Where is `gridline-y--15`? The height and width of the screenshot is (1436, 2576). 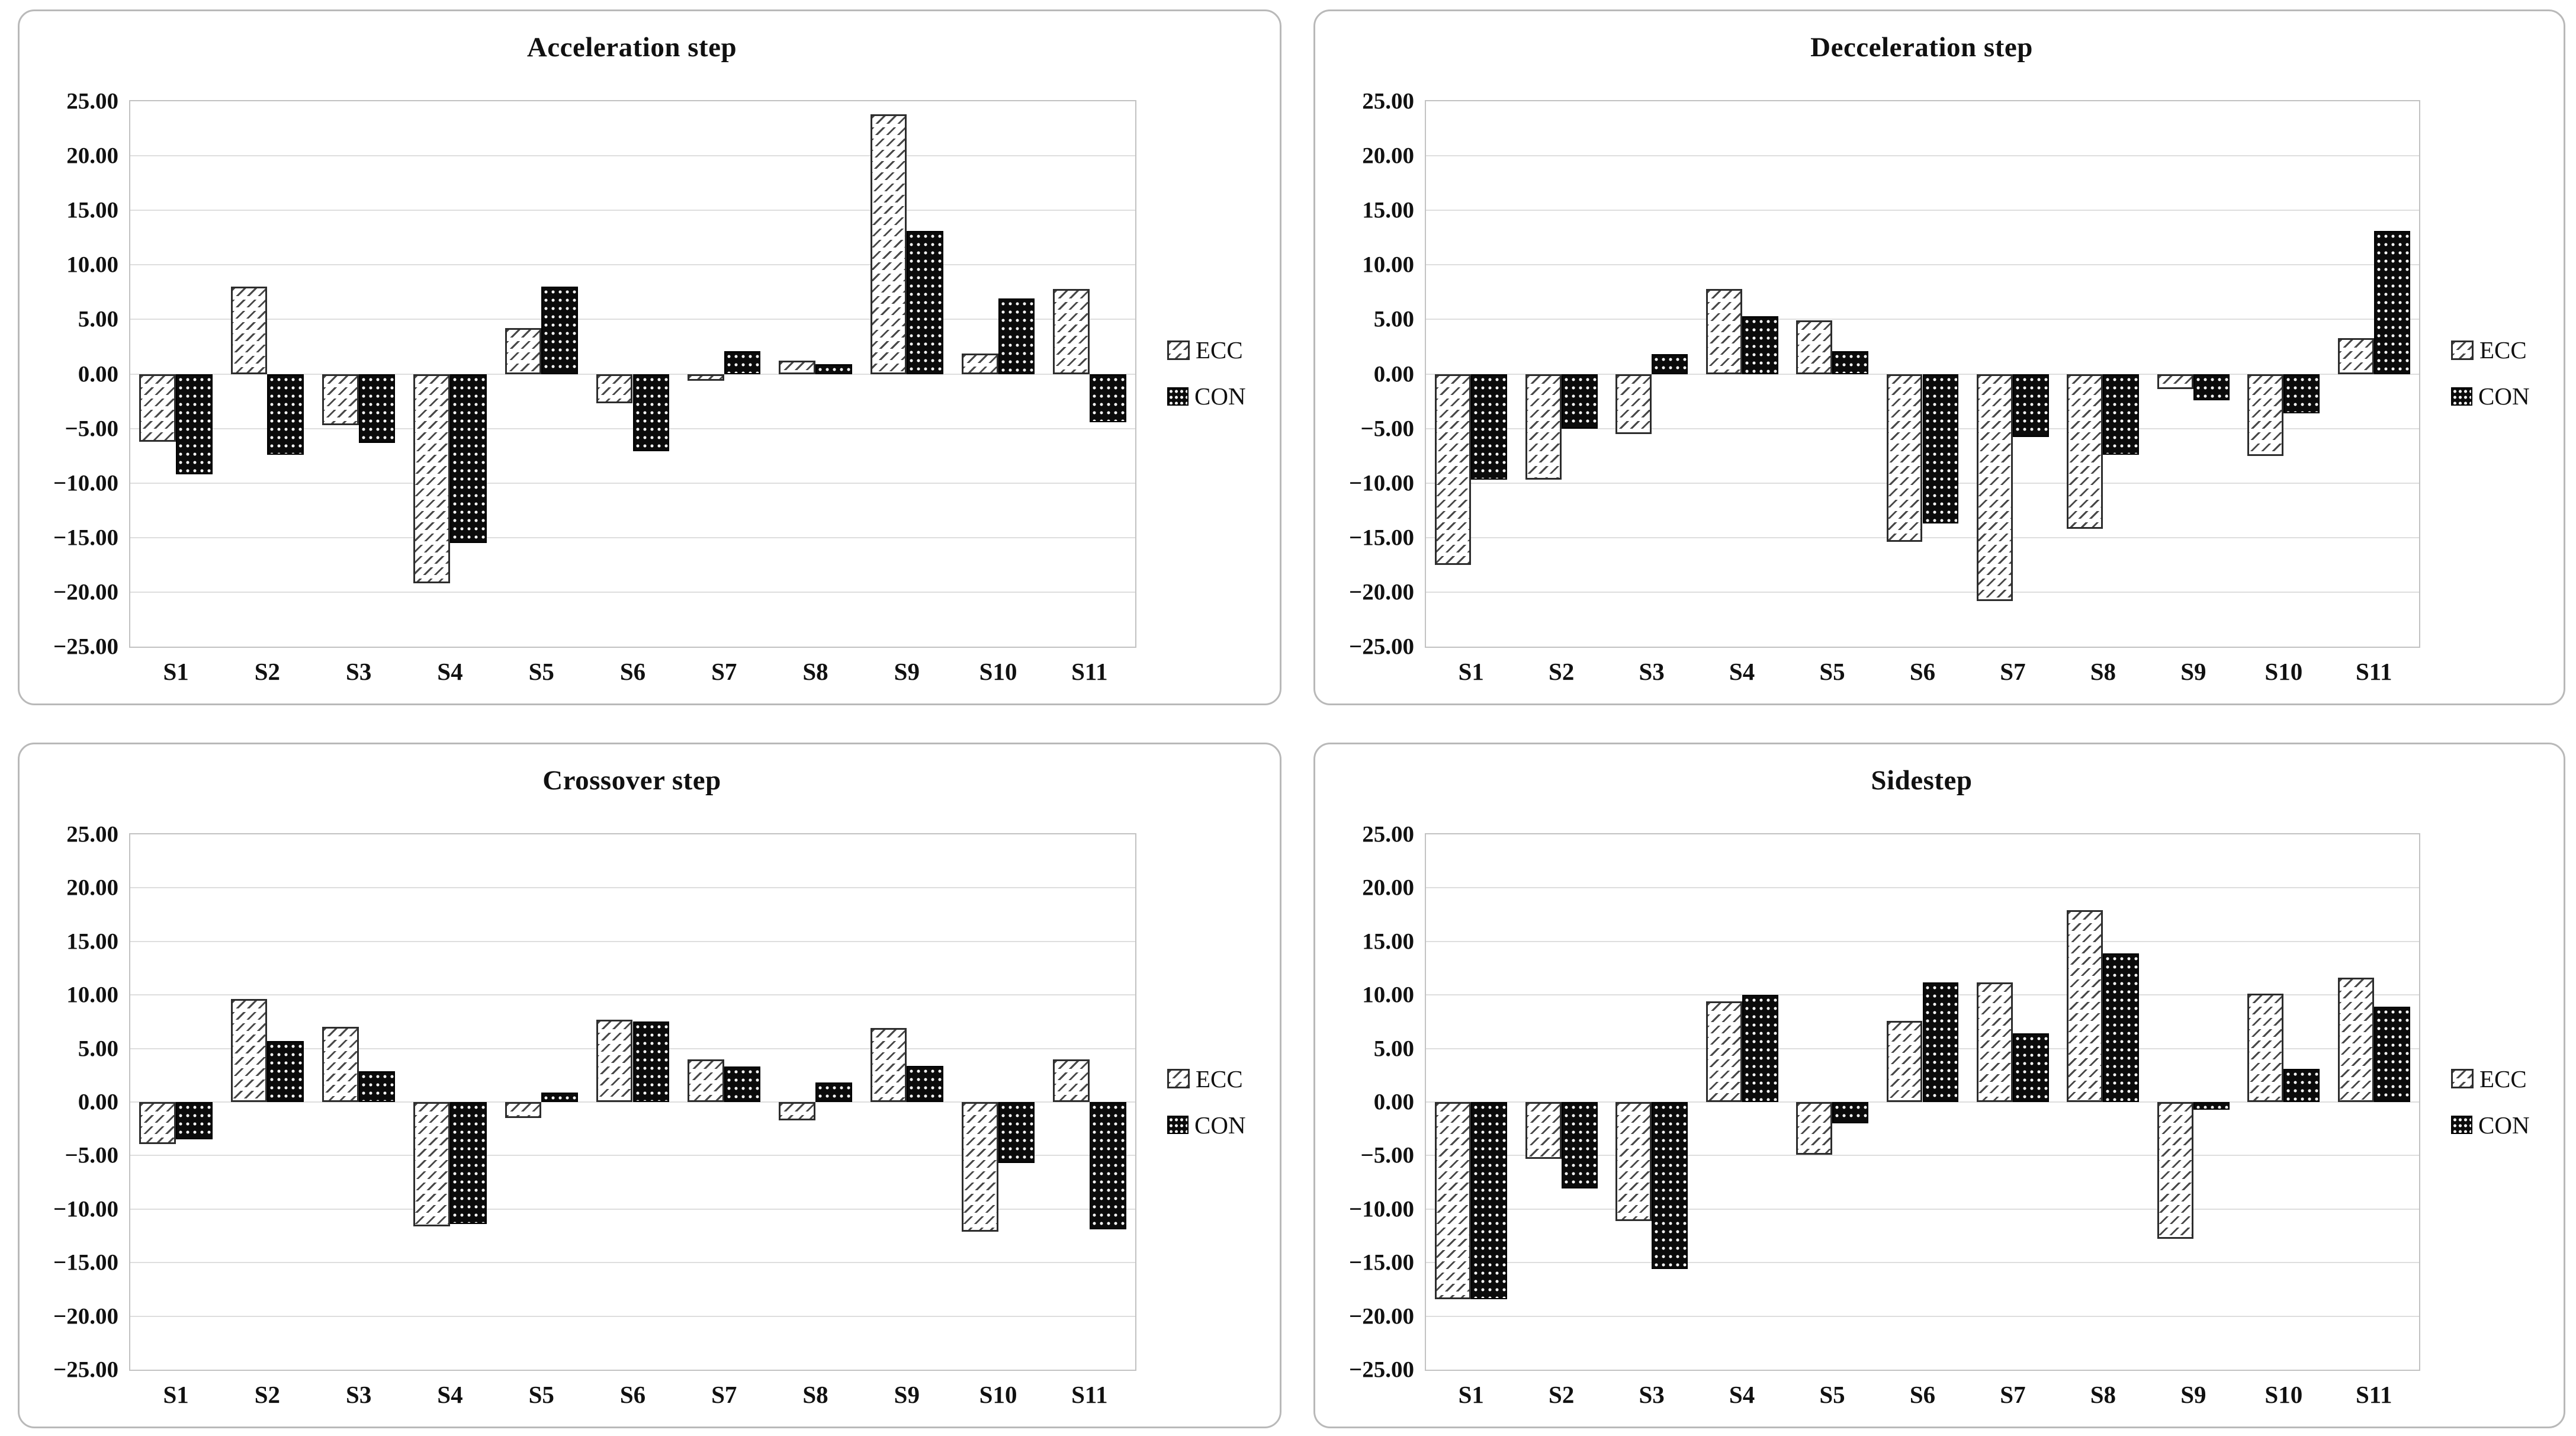
gridline-y--15 is located at coordinates (1923, 1263).